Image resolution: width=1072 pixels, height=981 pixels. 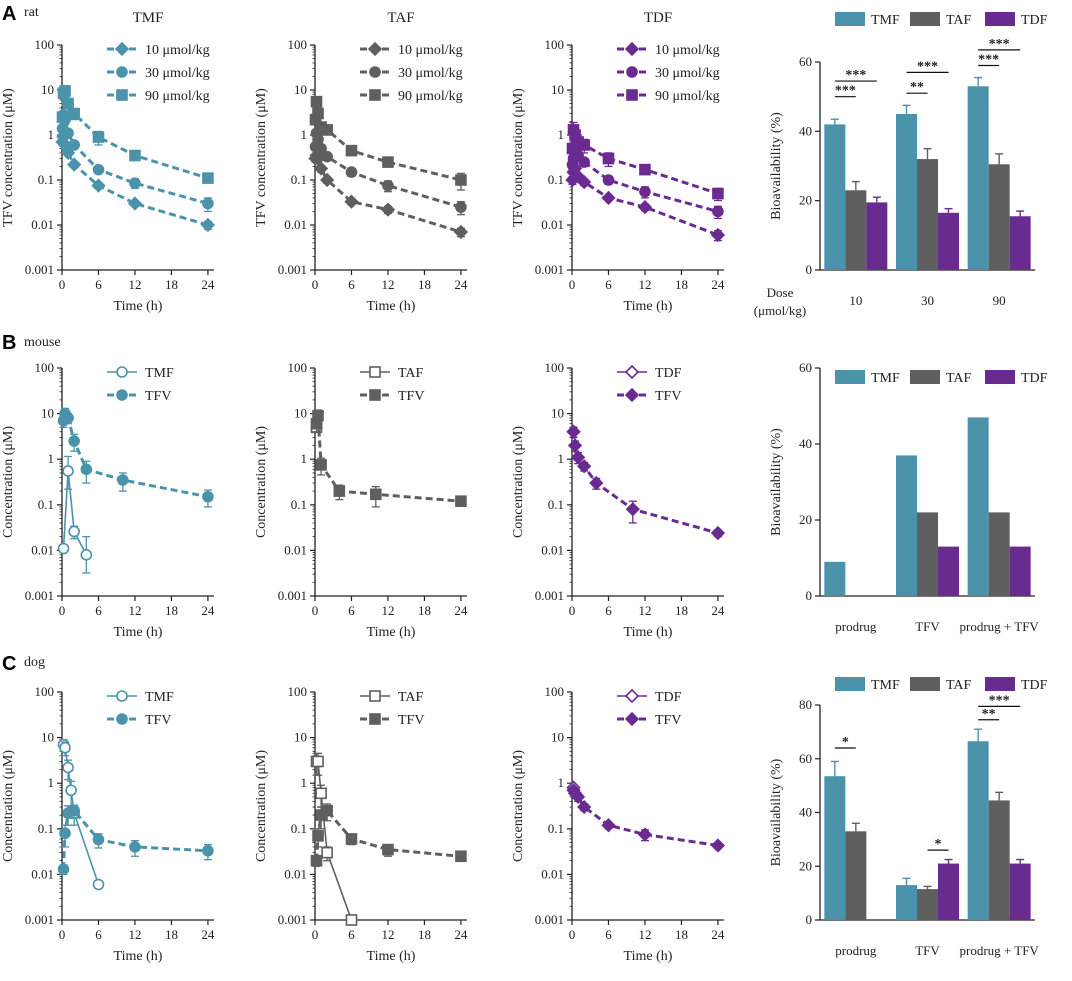 What do you see at coordinates (644, 284) in the screenshot?
I see `x-tick-label: 12` at bounding box center [644, 284].